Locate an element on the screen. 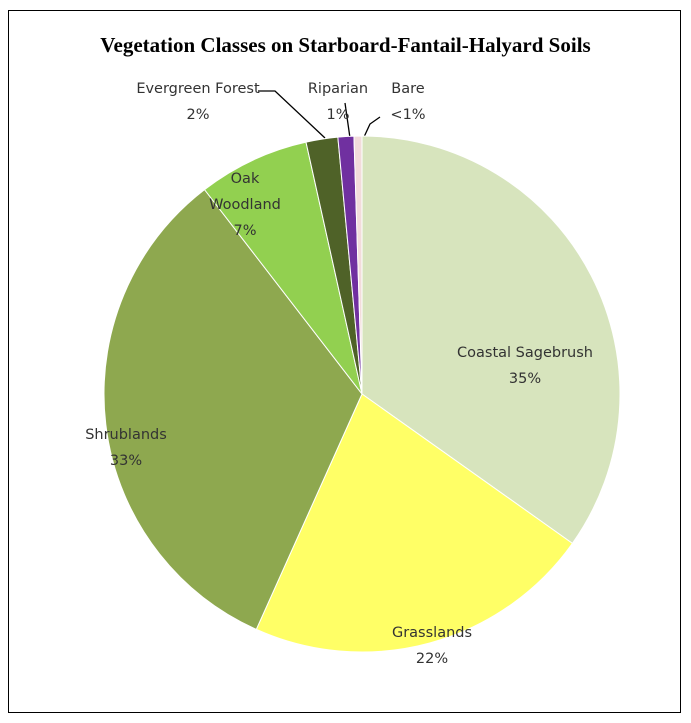  slice-label: Riparian 1% is located at coordinates (338, 102).